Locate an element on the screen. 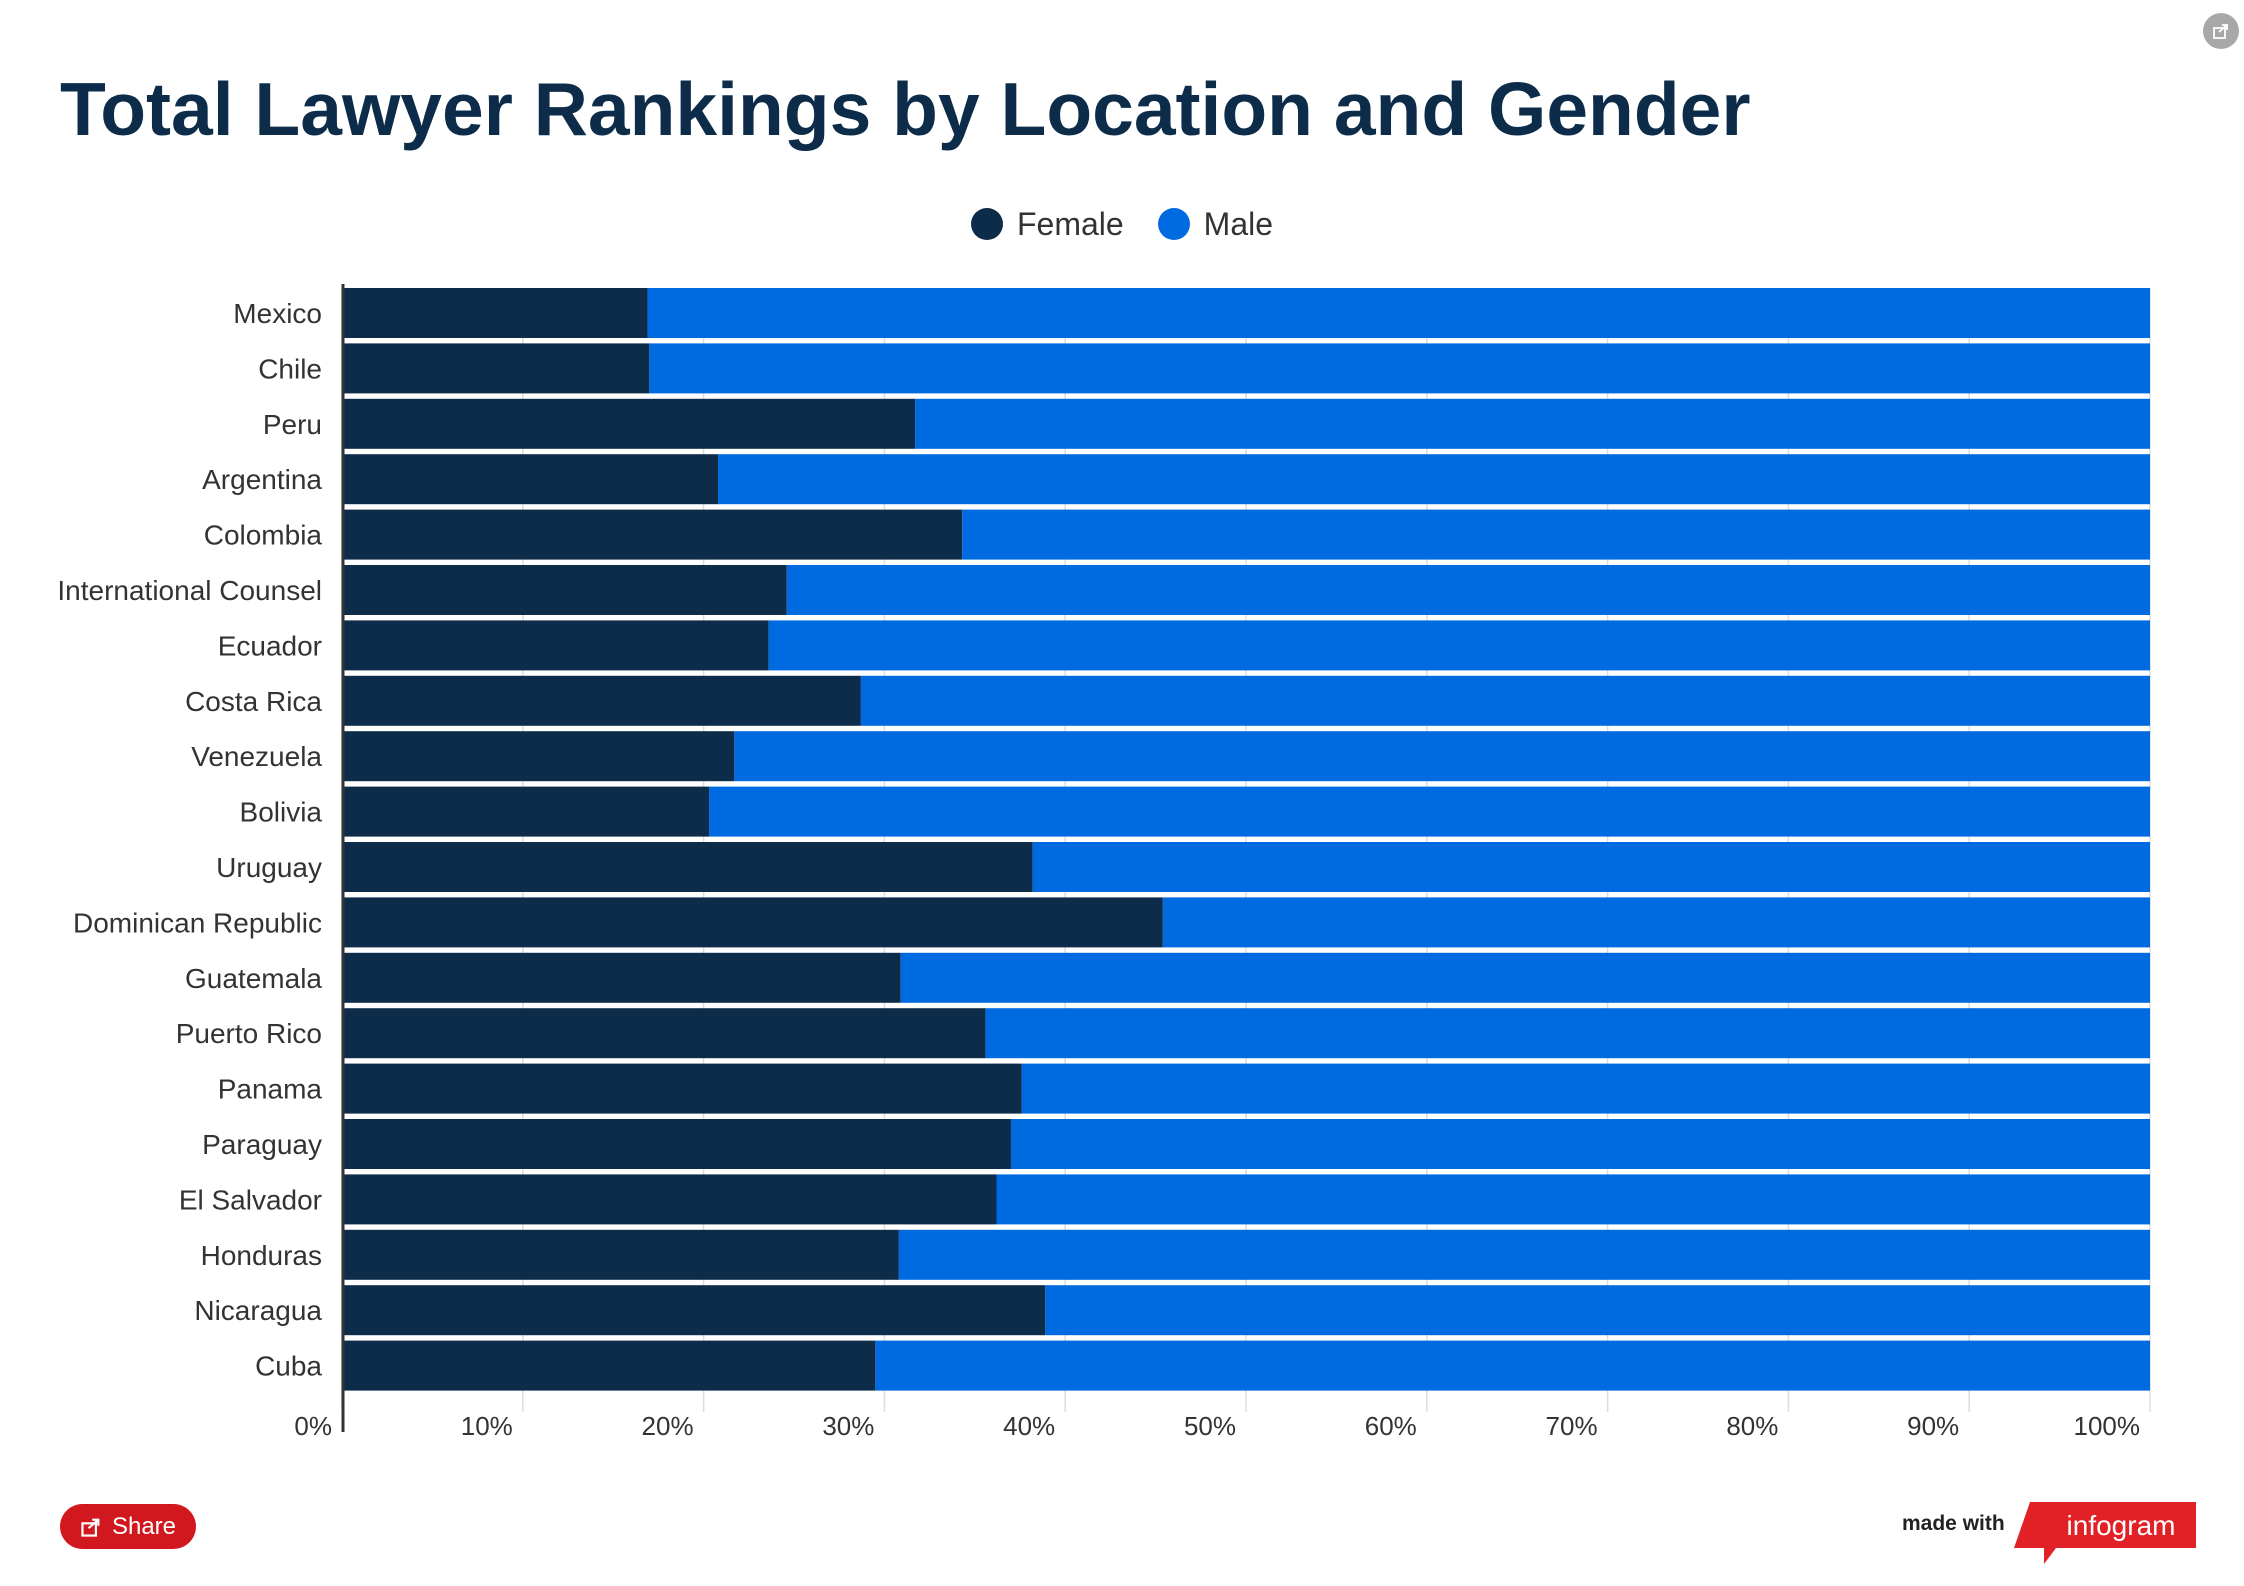 The width and height of the screenshot is (2244, 1586). category-label: Nicaragua is located at coordinates (258, 1310).